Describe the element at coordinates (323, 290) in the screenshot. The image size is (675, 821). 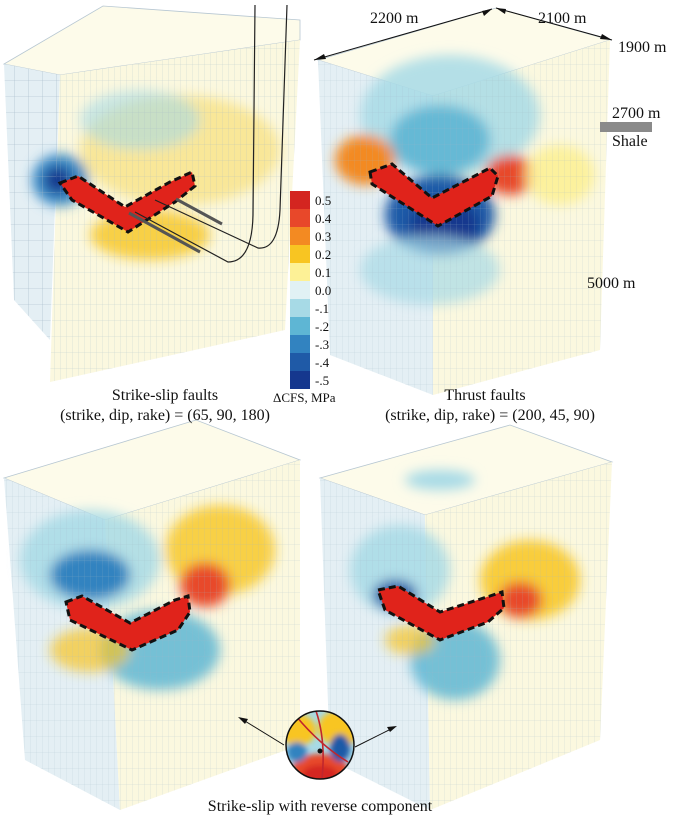
I see `legend-label: 0.0` at that location.